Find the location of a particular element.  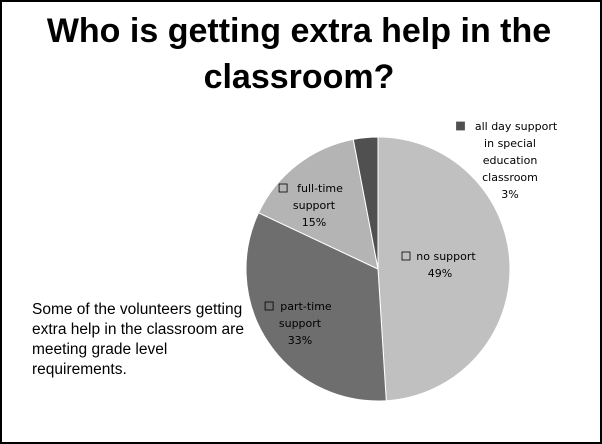

slice-label-text: part-time is located at coordinates (306, 306).